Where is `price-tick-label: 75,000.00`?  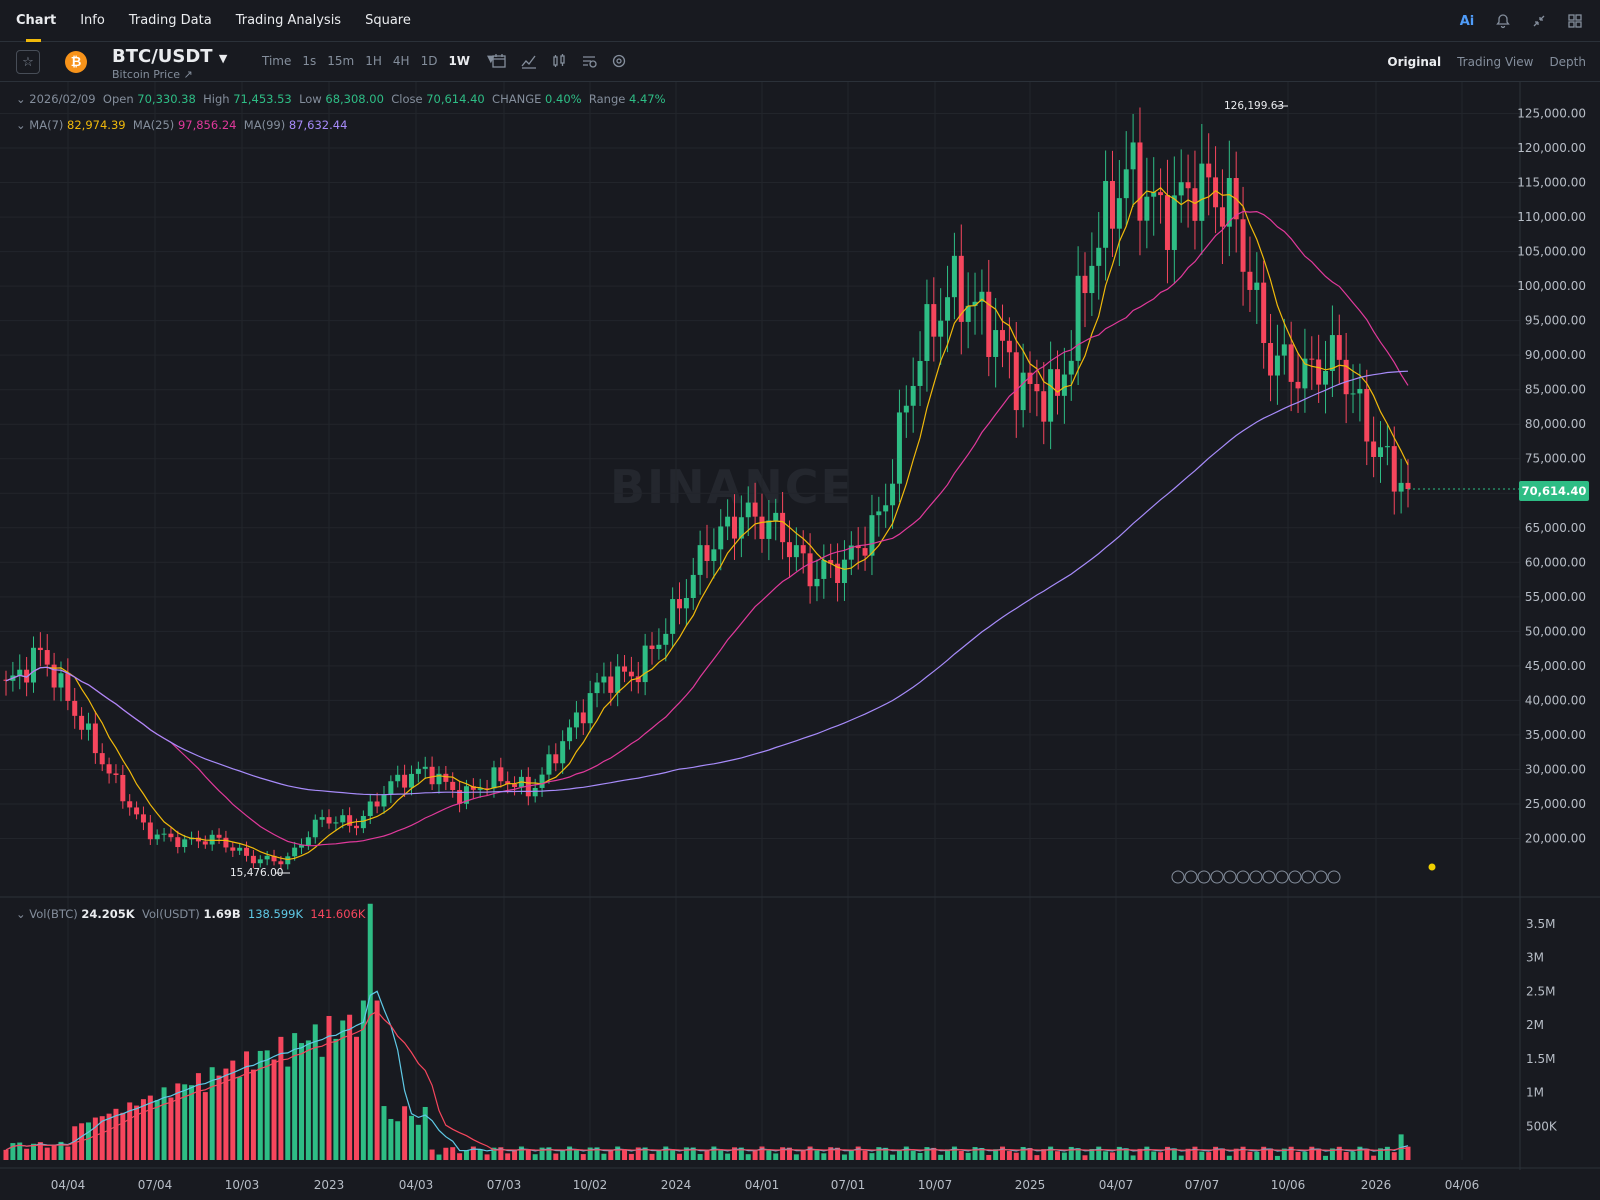 price-tick-label: 75,000.00 is located at coordinates (1555, 459).